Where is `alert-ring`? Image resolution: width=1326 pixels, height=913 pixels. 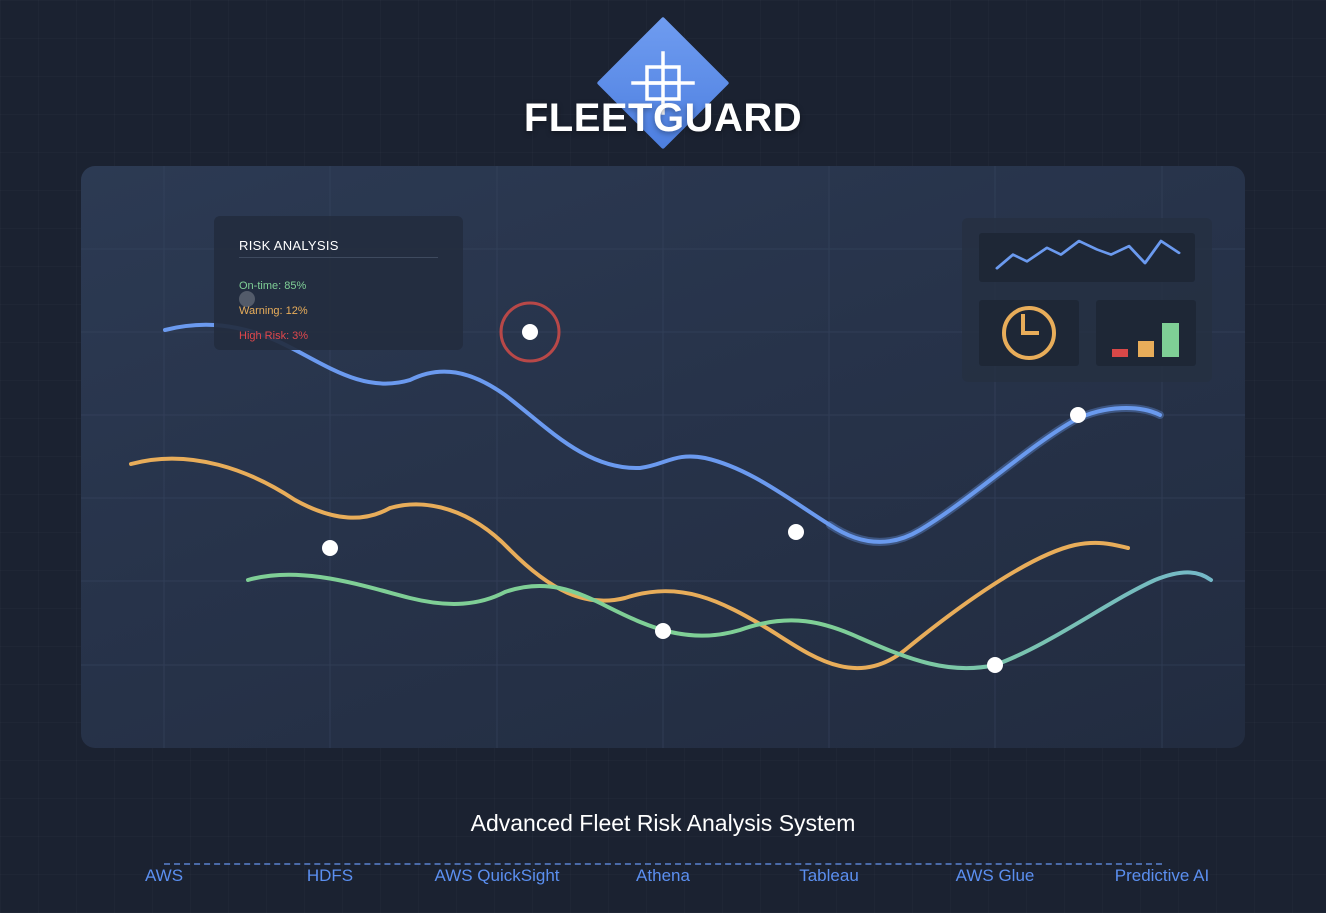 alert-ring is located at coordinates (530, 332).